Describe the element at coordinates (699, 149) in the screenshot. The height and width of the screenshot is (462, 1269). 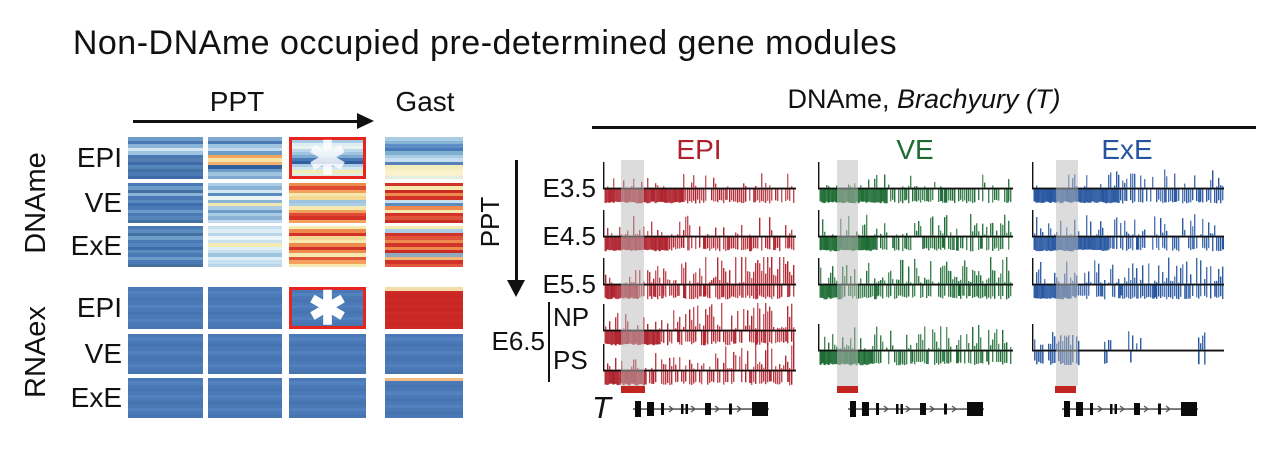
I see `column-header-epi: EPI` at that location.